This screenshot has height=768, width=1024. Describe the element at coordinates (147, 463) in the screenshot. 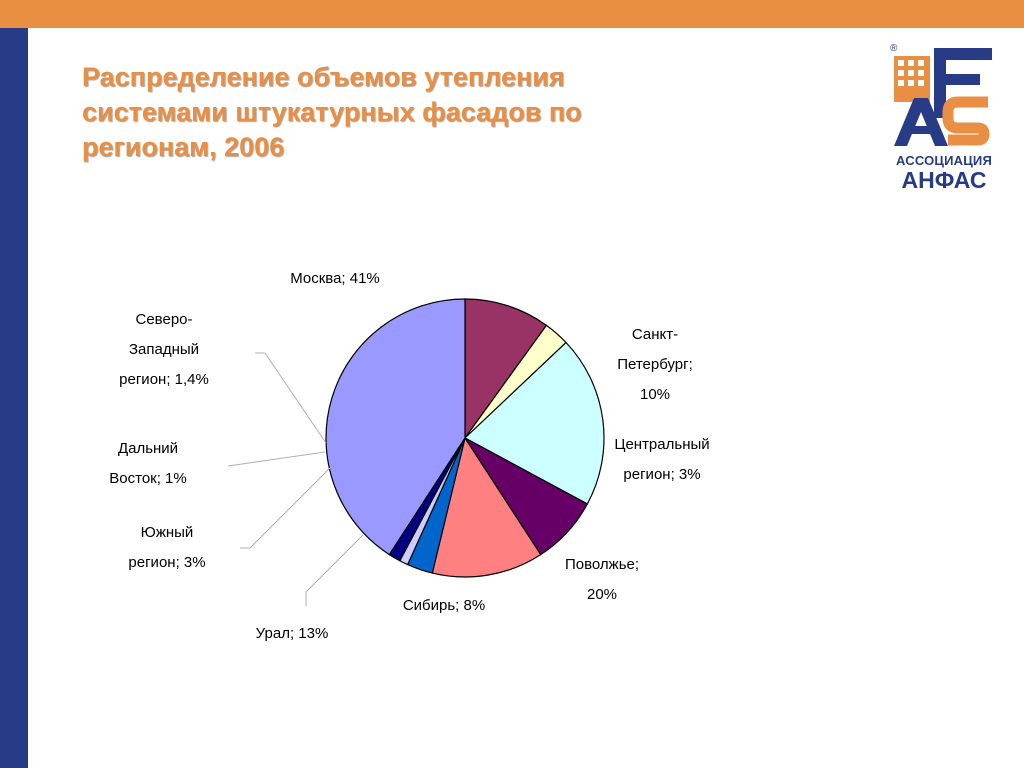

I see `slice-label: Дальний Восток; 1%` at that location.